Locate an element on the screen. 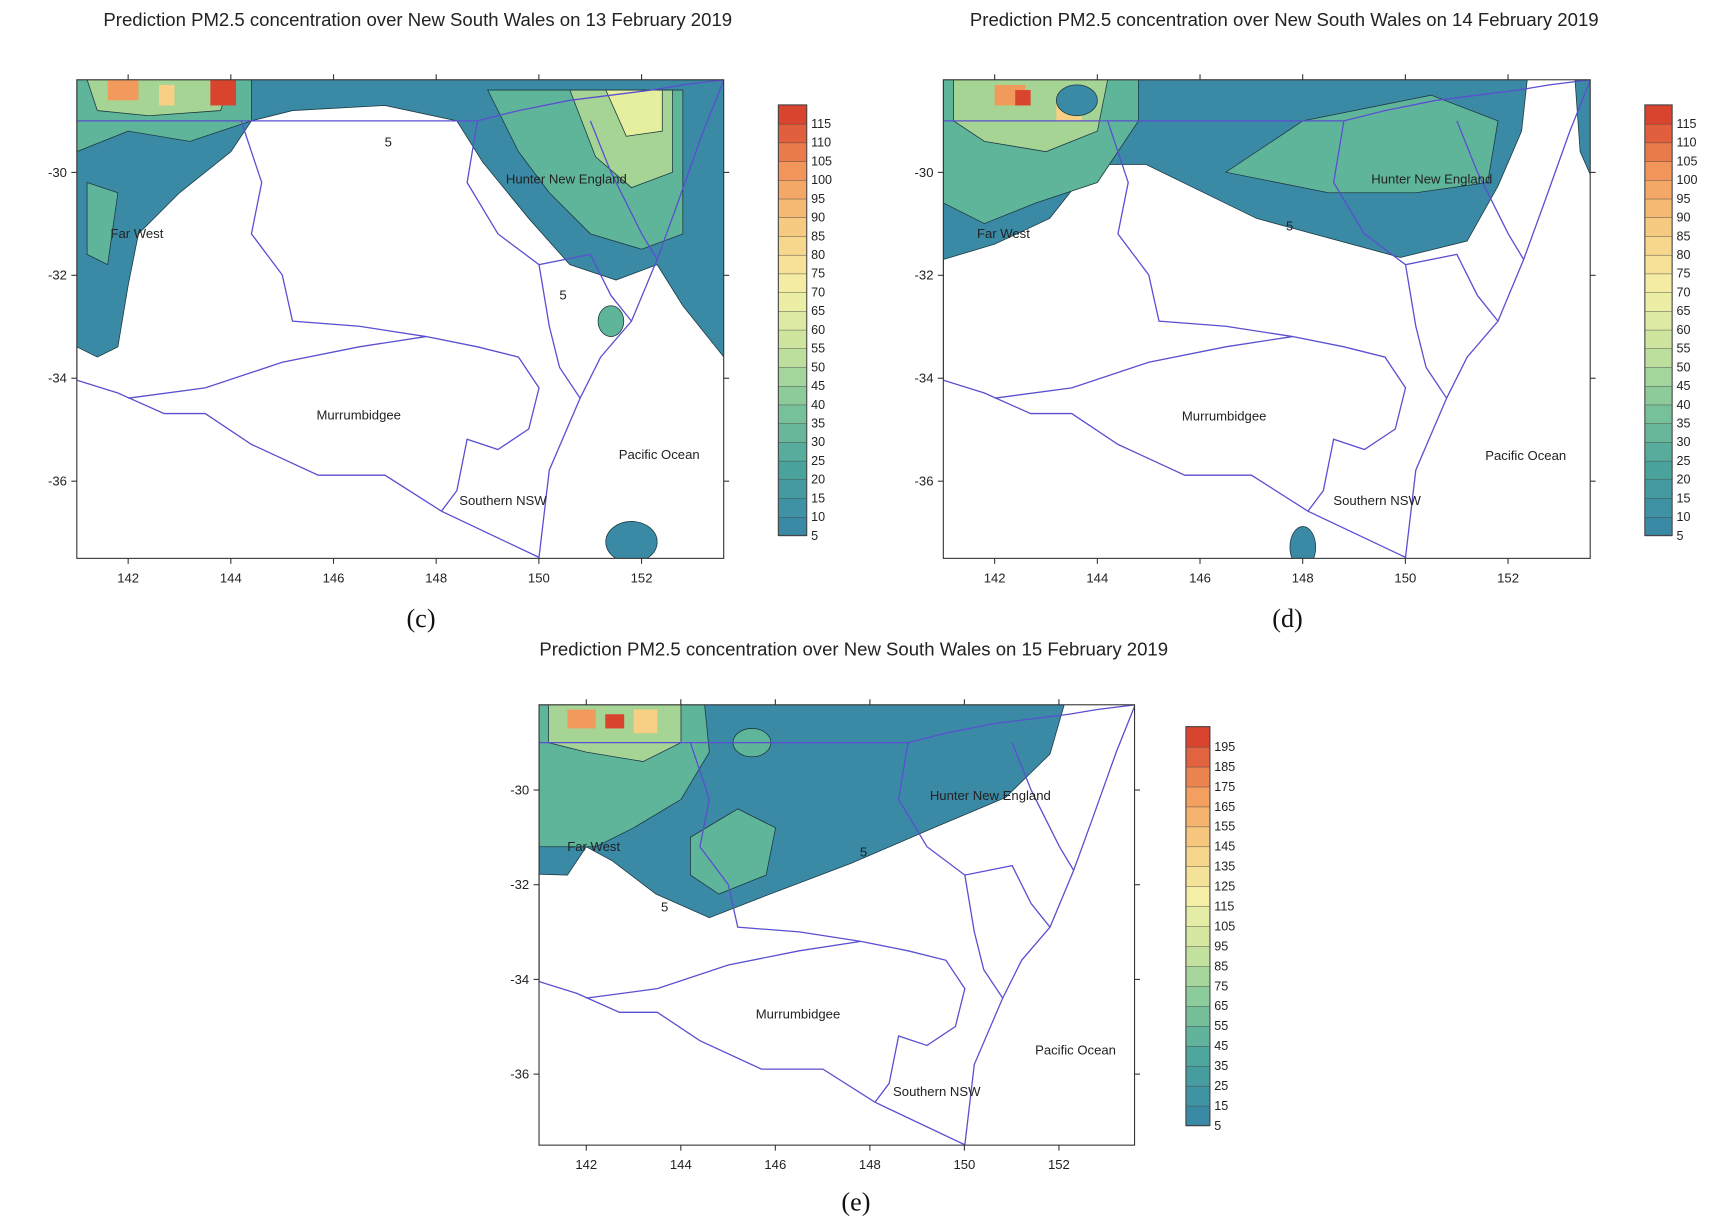  y-tick-label: -36 is located at coordinates (519, 1073).